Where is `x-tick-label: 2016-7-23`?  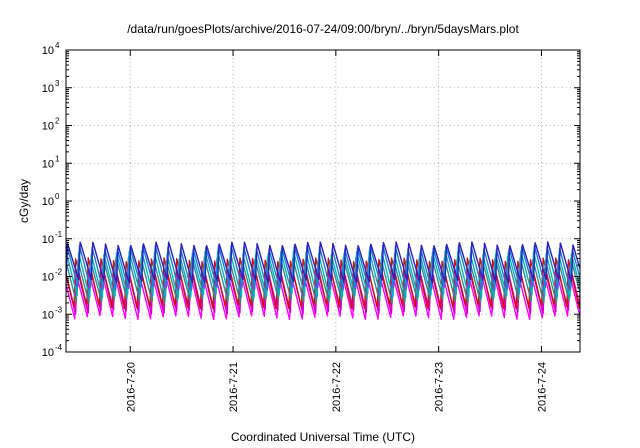 x-tick-label: 2016-7-23 is located at coordinates (440, 387).